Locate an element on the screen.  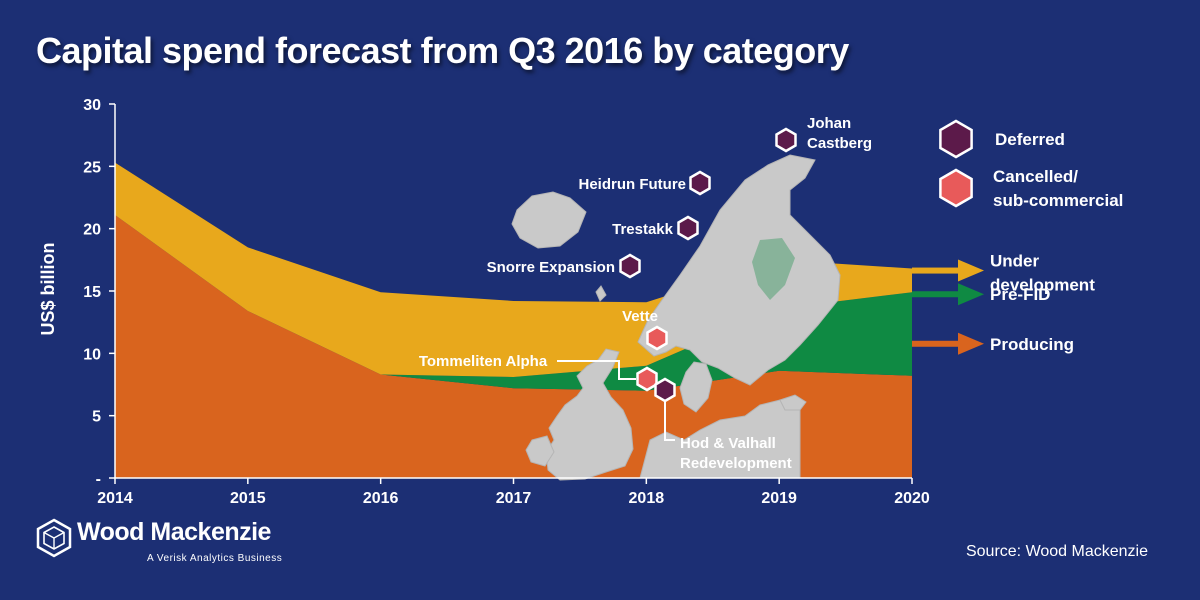
y-tick-label: 25 is located at coordinates (92, 167).